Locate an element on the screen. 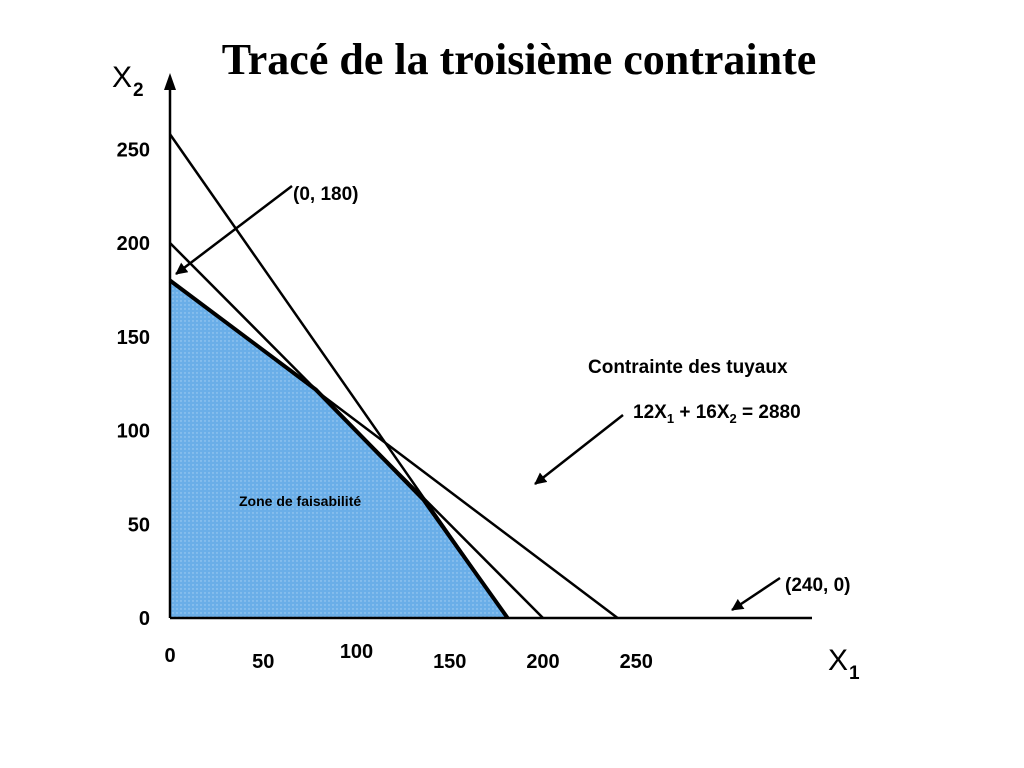 The height and width of the screenshot is (768, 1024). x-tick-label: 100 is located at coordinates (356, 652).